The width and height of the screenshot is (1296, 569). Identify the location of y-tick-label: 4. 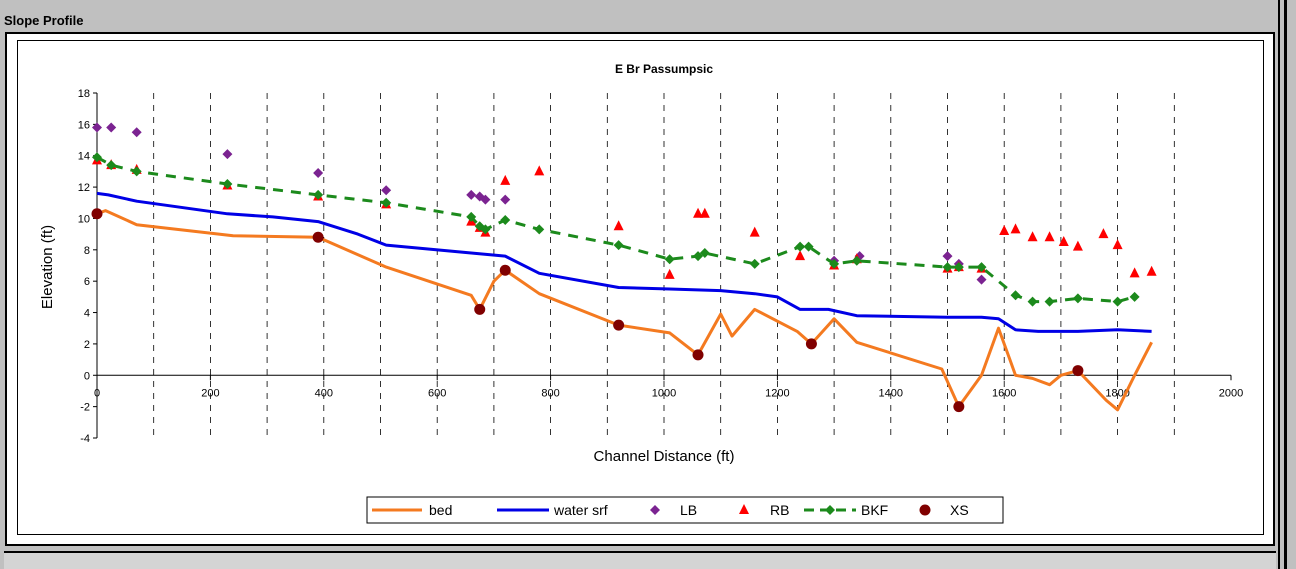
(87, 314).